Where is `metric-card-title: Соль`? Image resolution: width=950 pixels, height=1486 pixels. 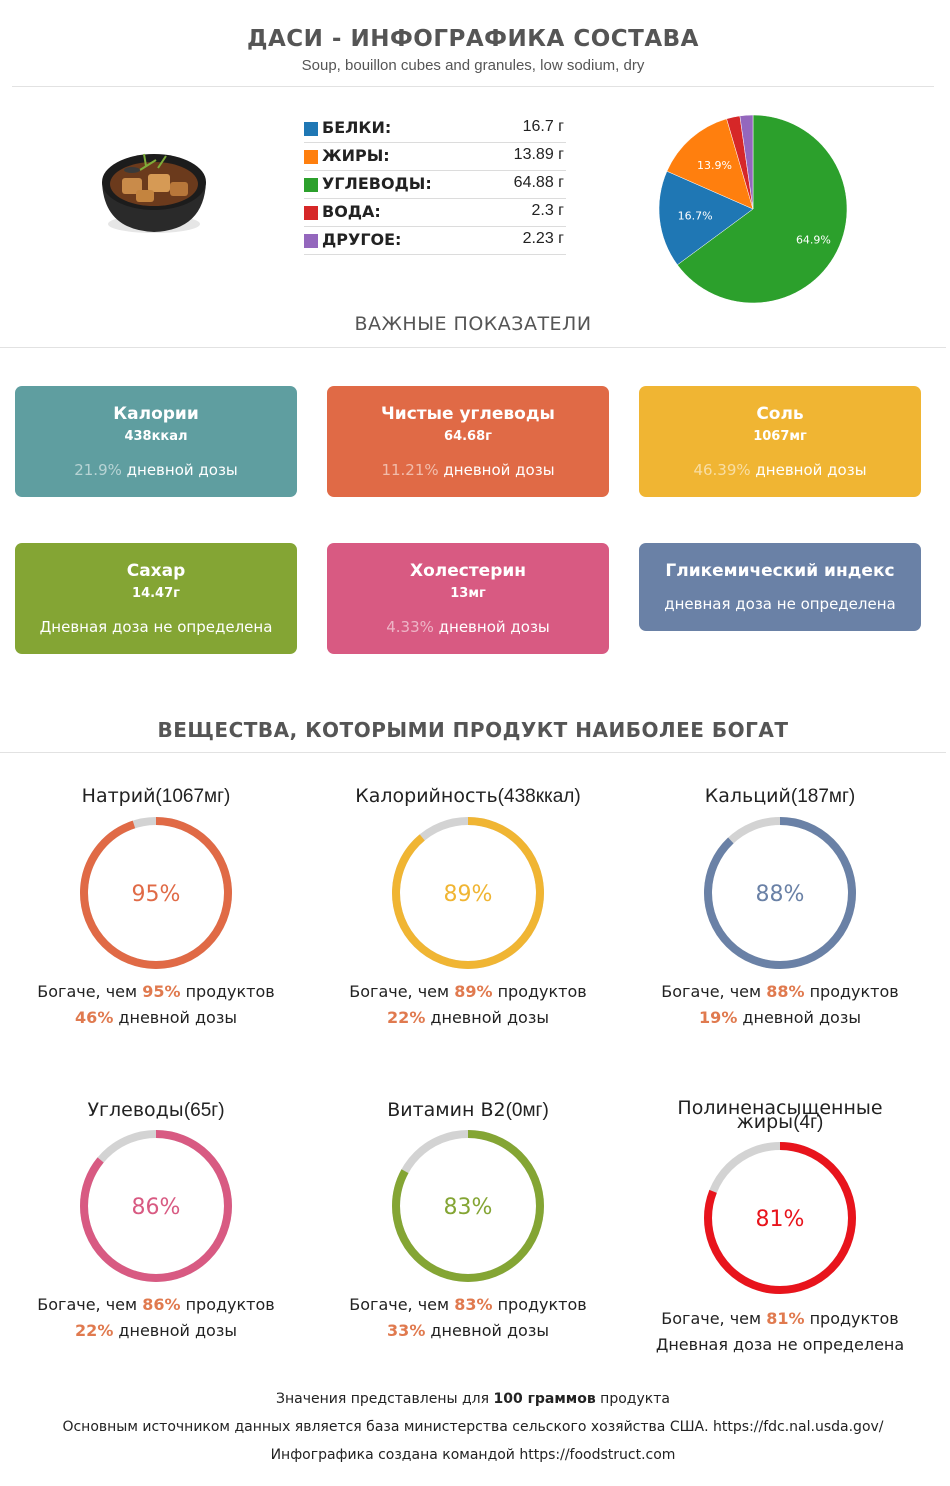
metric-card-title: Соль is located at coordinates (780, 414).